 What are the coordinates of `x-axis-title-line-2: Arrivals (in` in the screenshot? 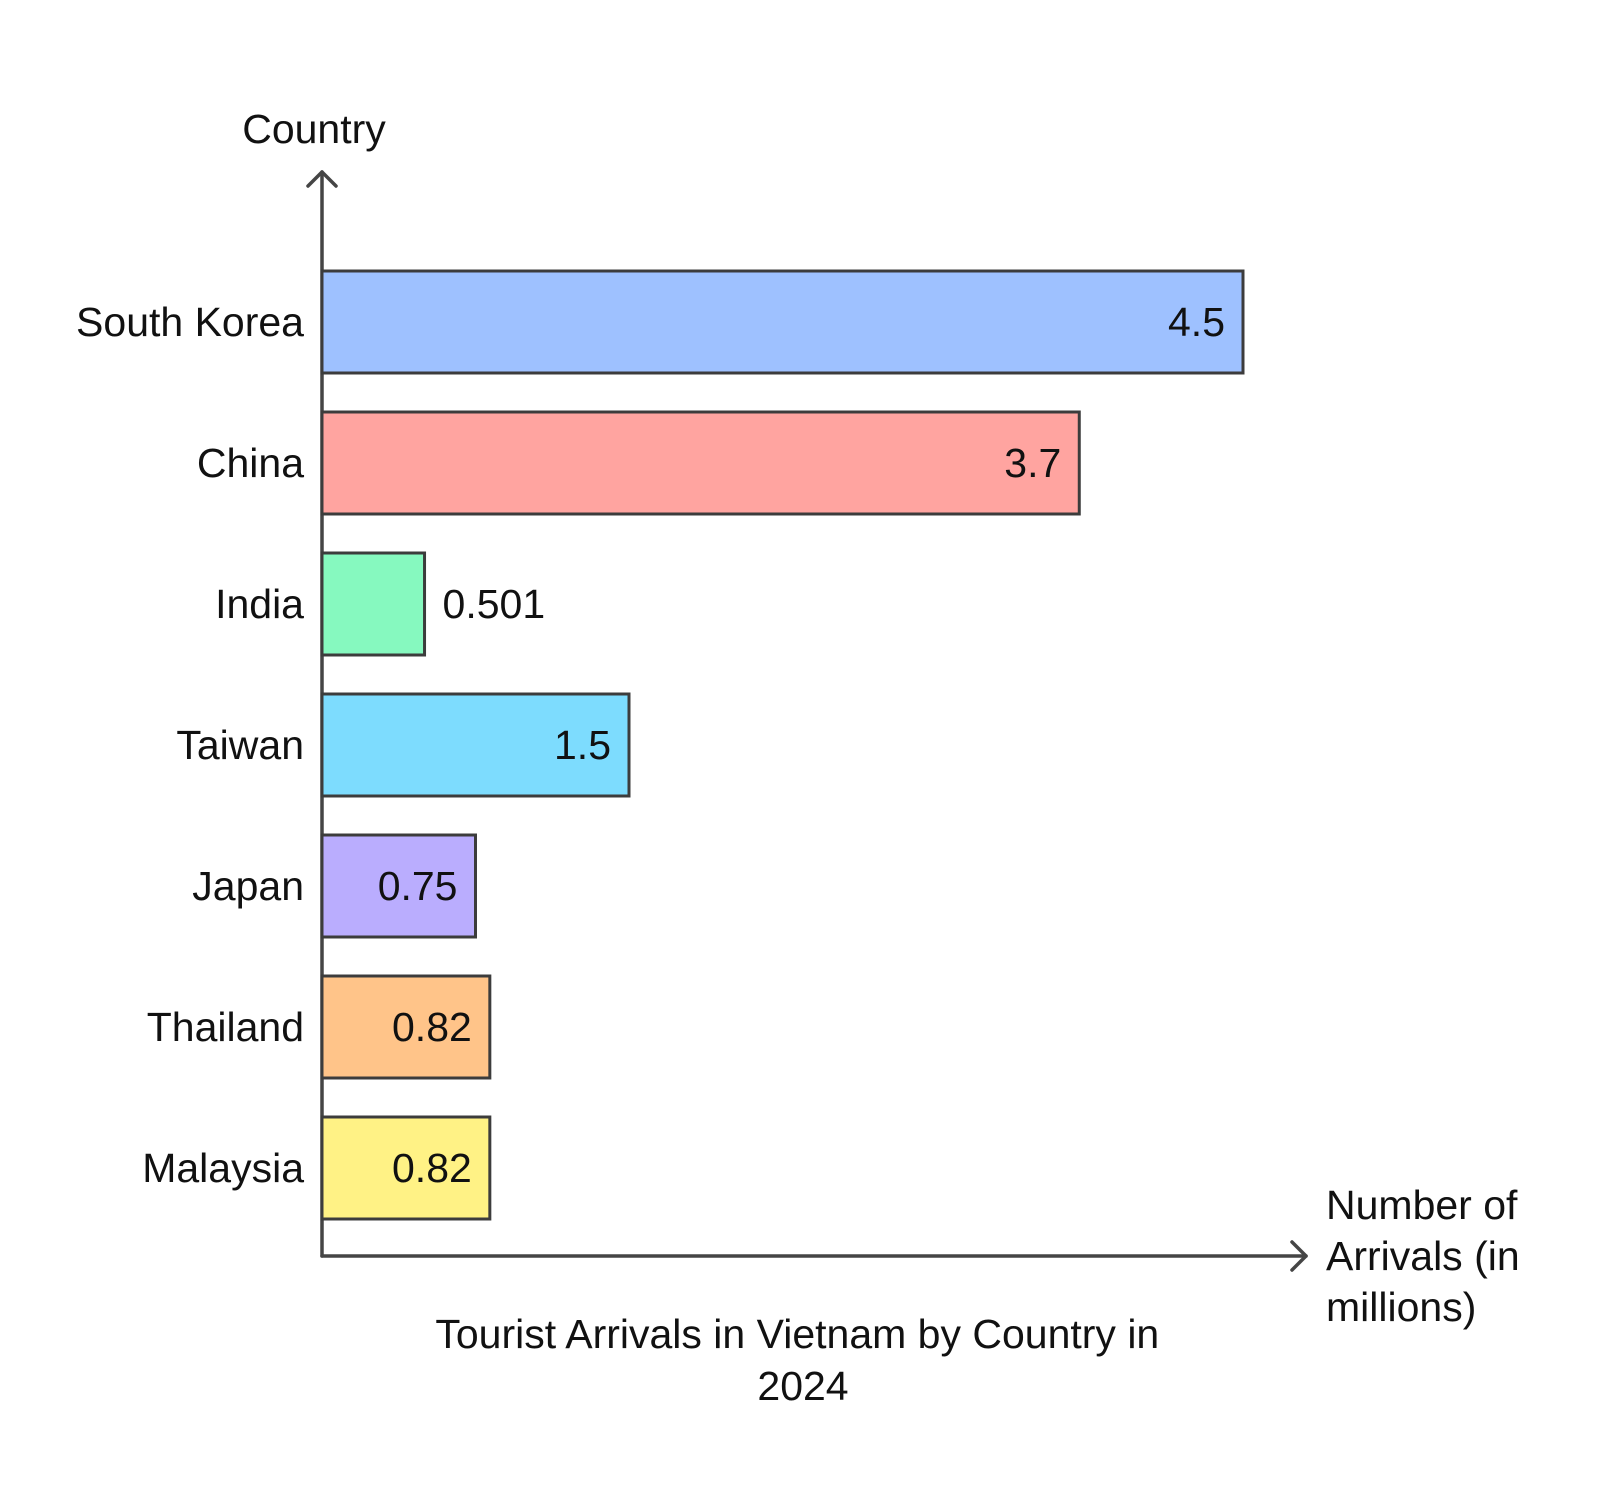 It's located at (1423, 1256).